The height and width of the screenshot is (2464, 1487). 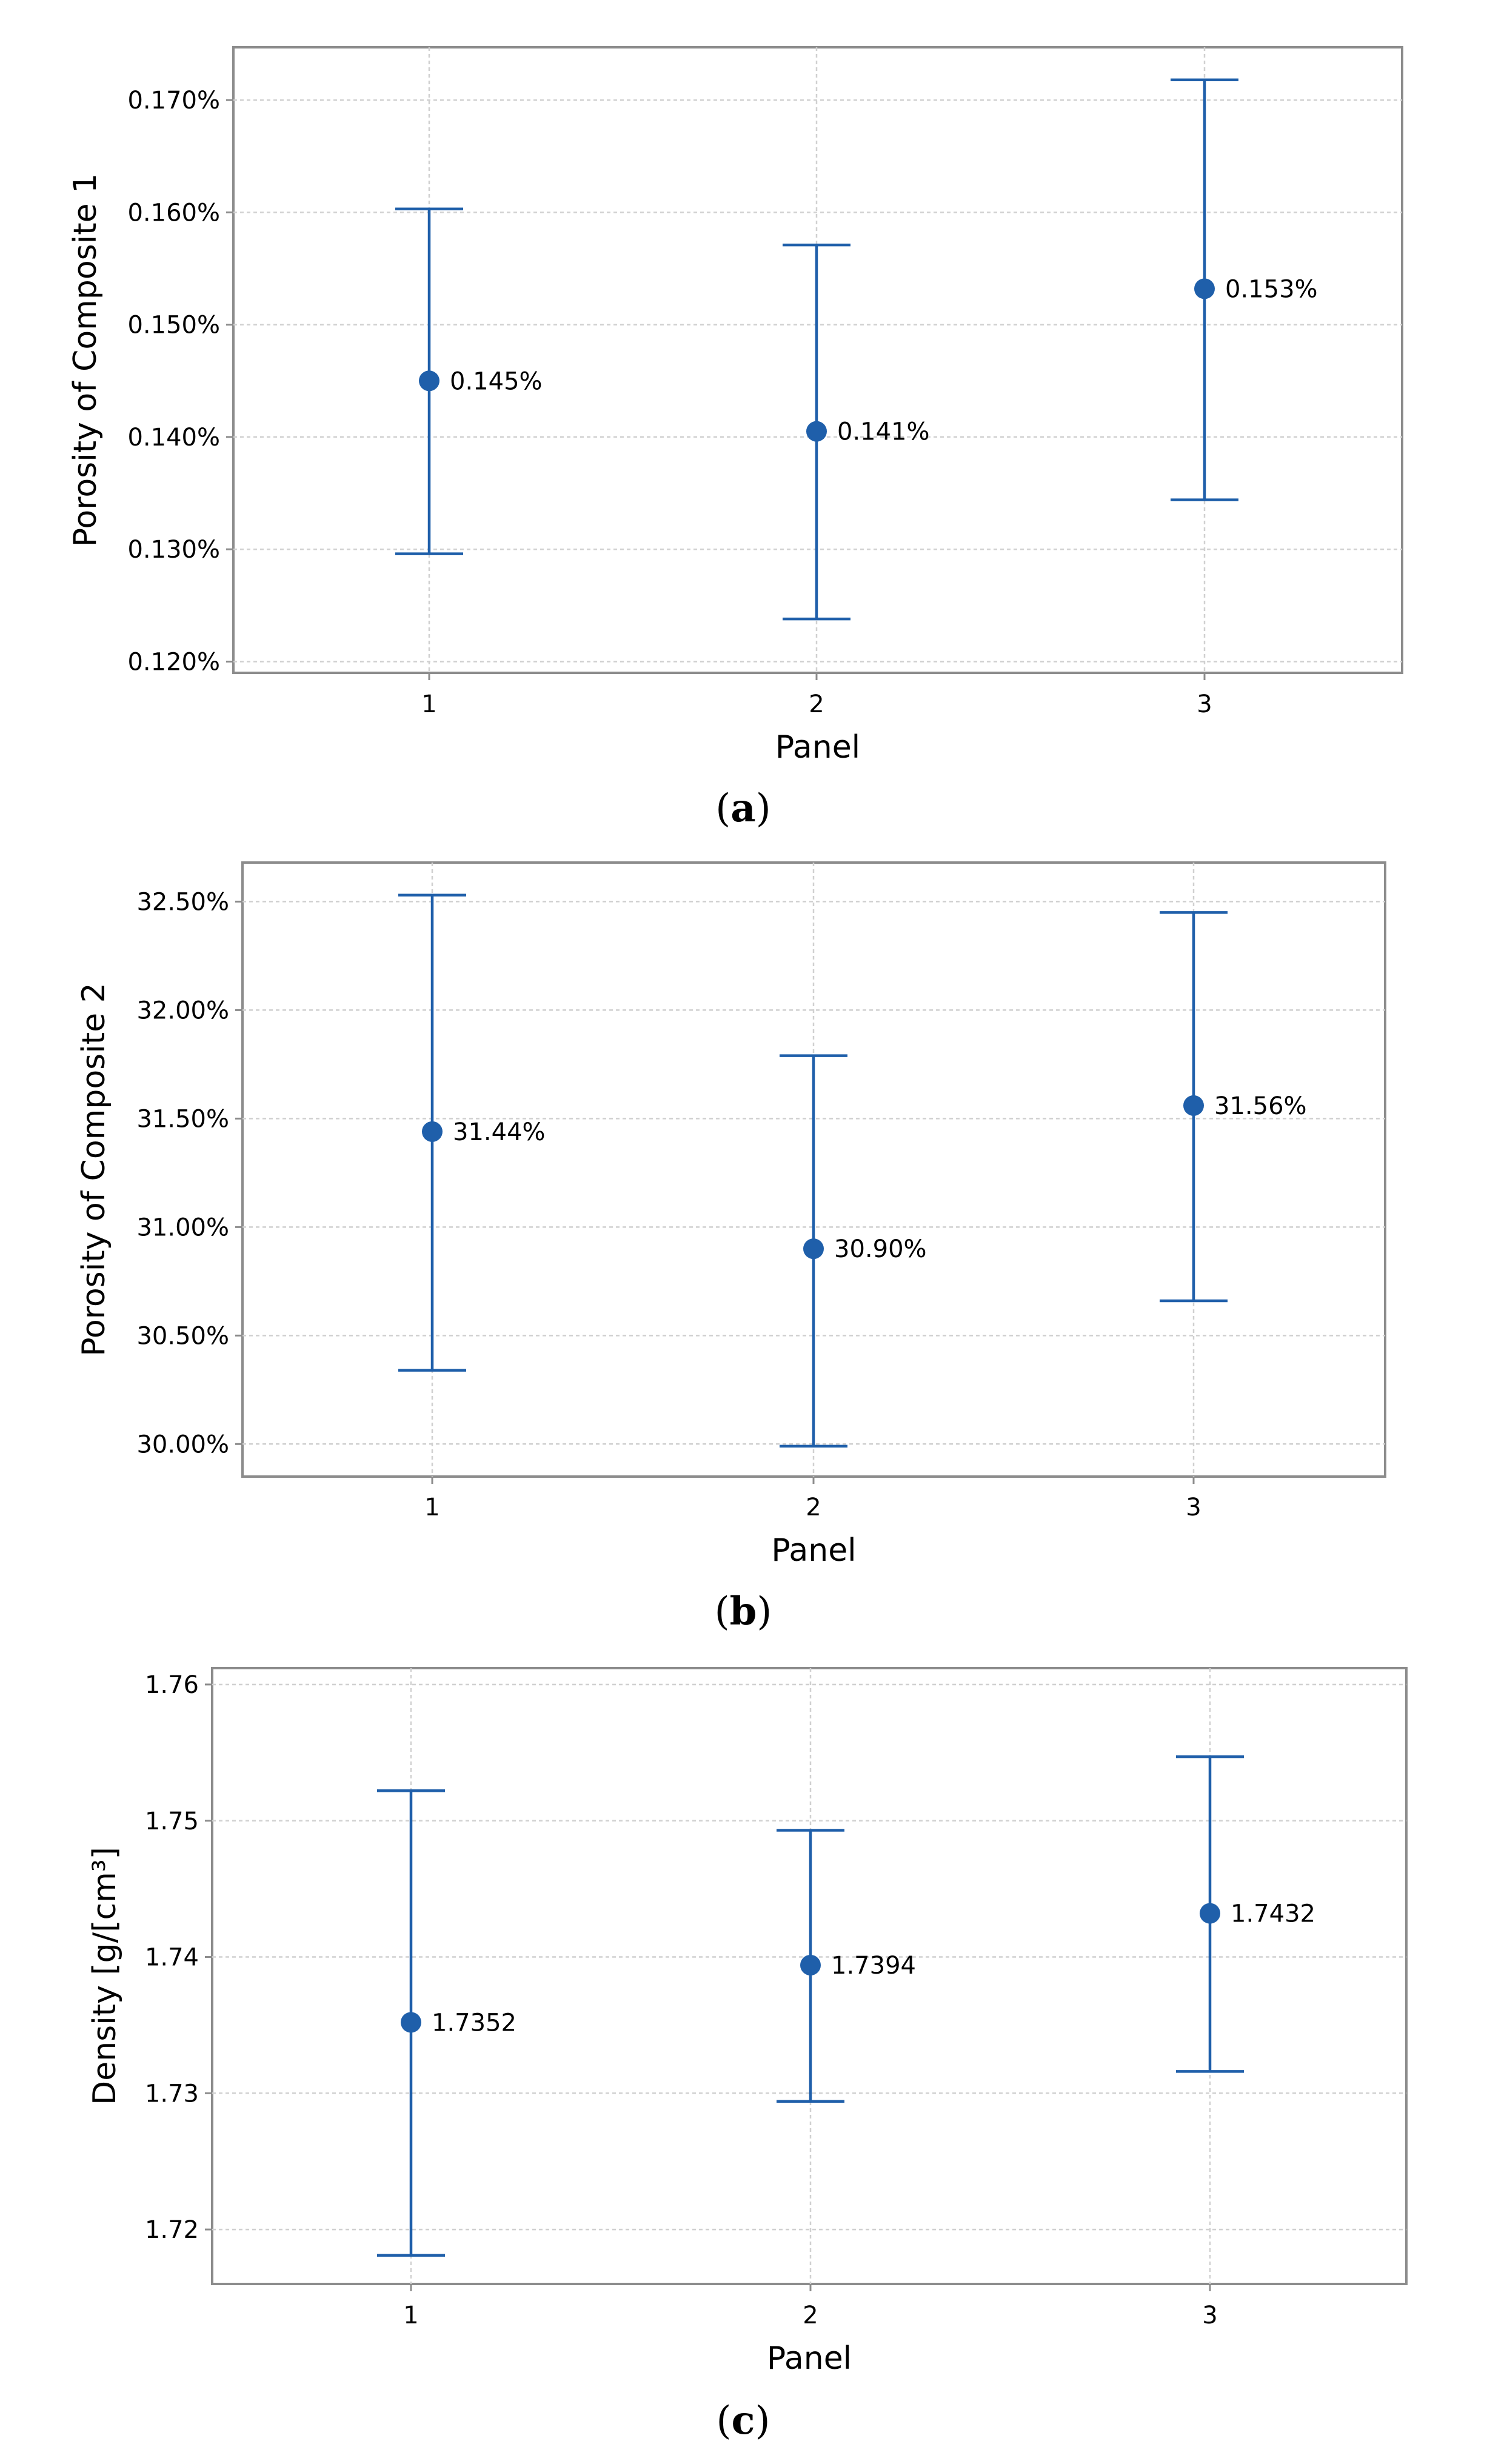 I want to click on data-label: 31.44%, so click(x=499, y=1132).